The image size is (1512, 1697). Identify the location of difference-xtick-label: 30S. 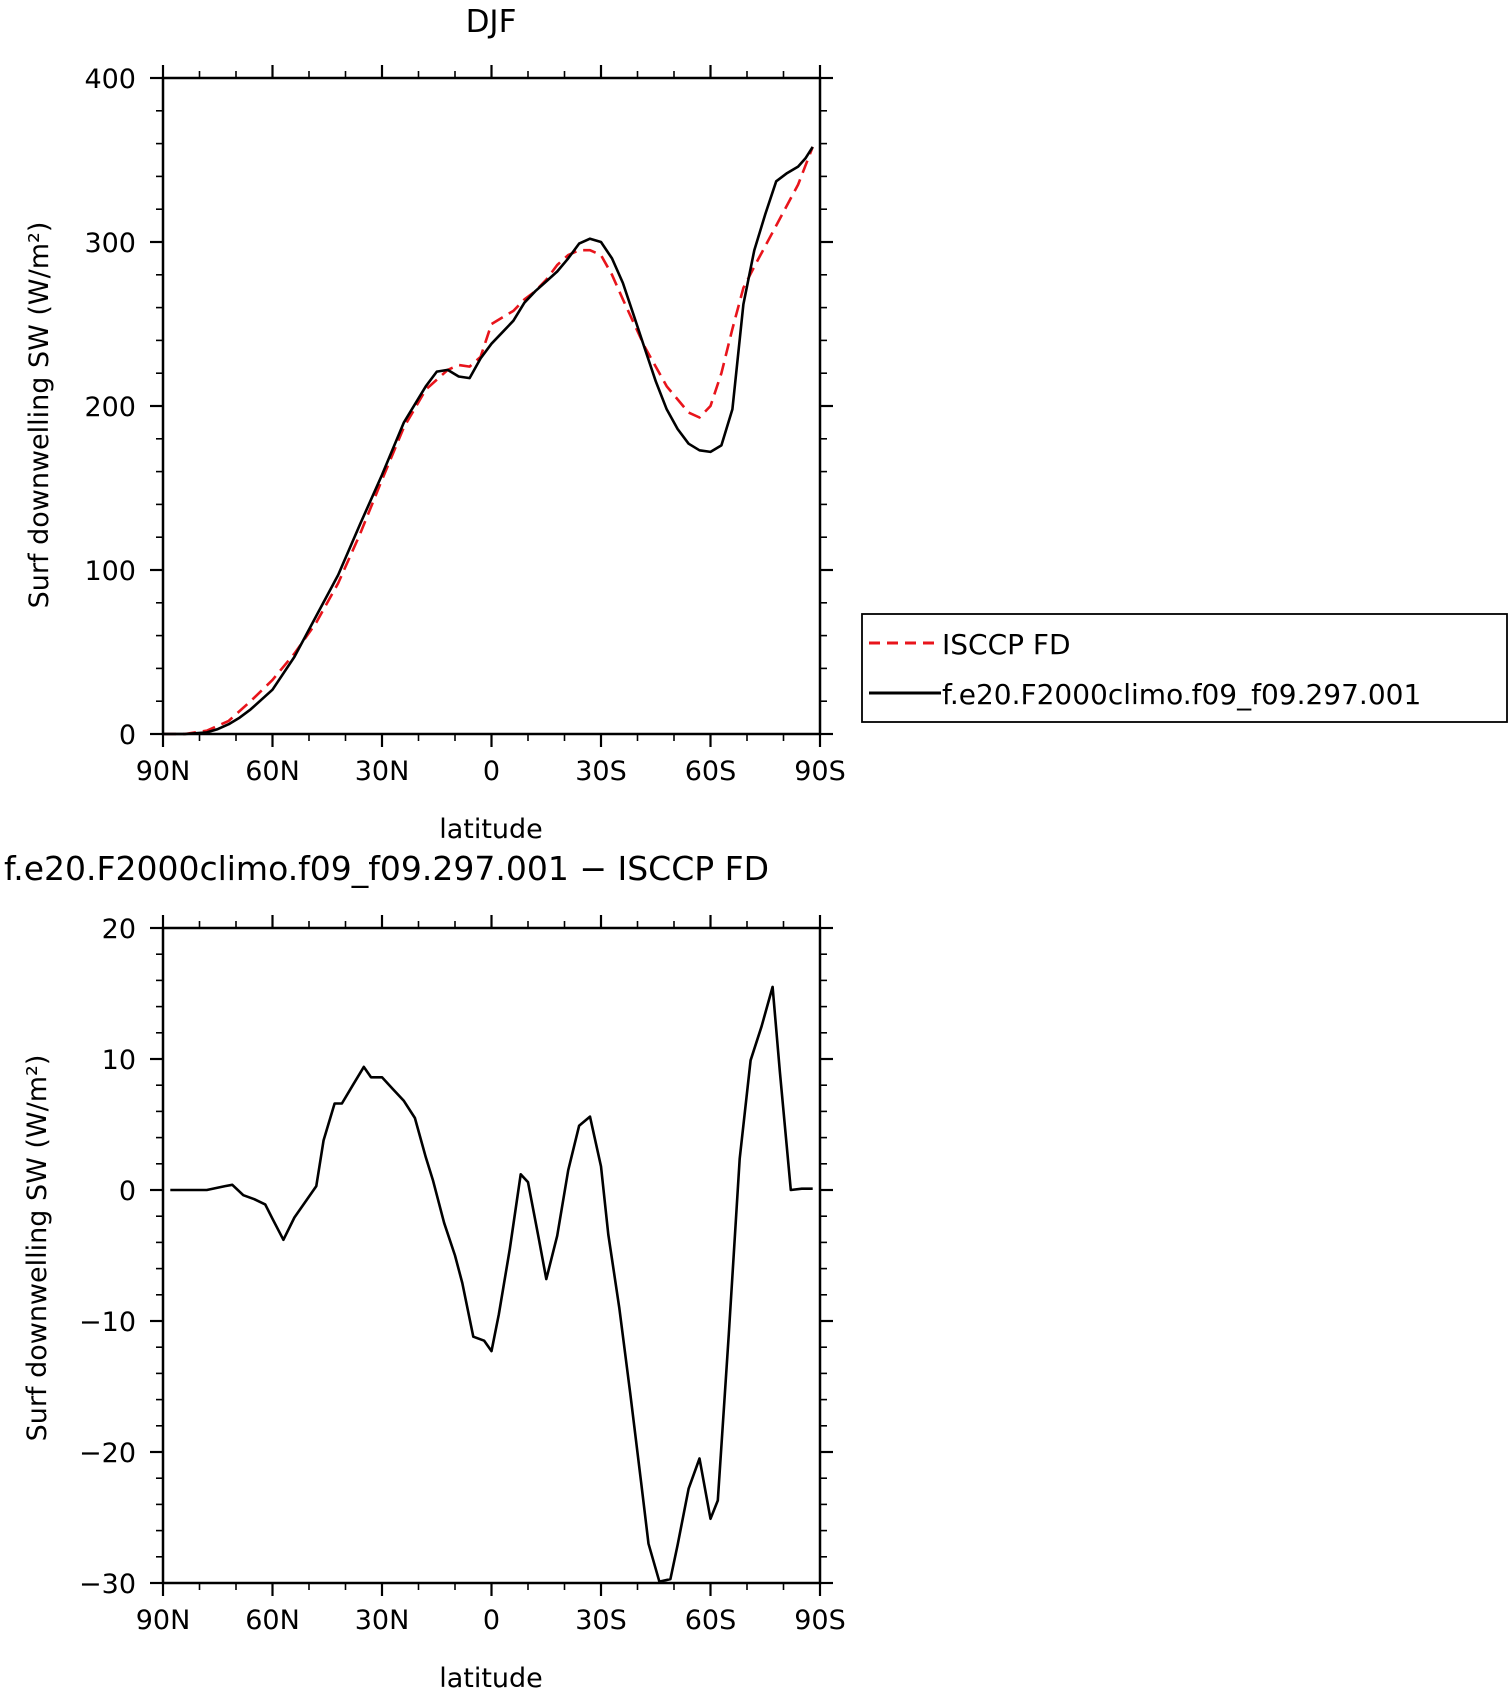
(601, 1620).